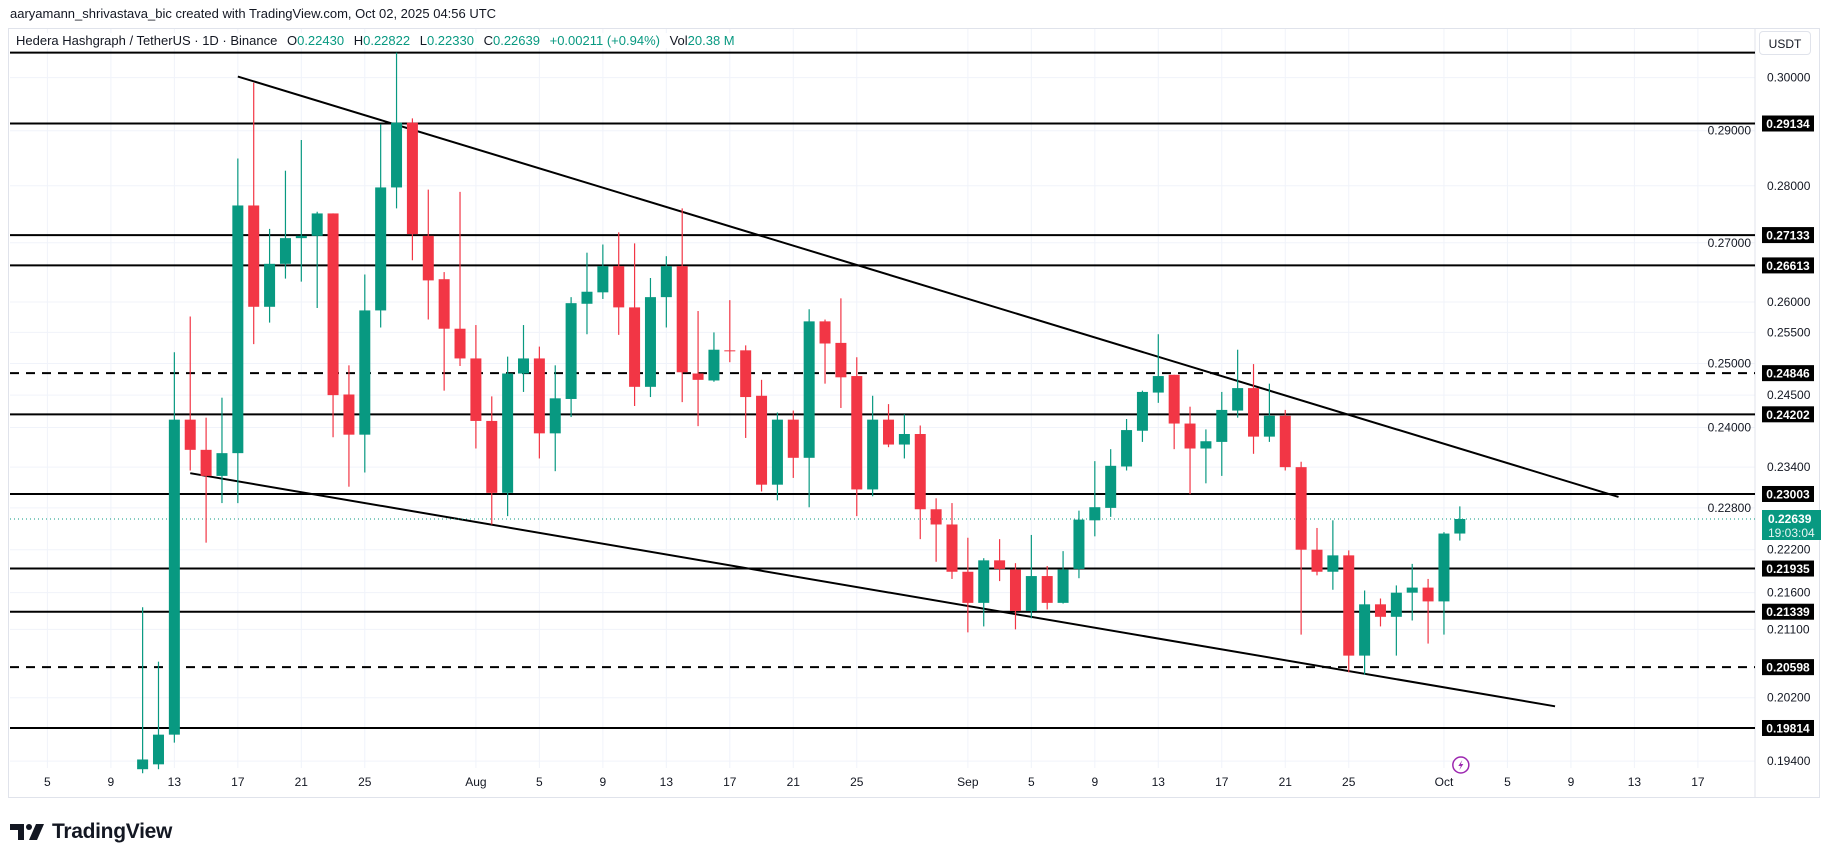 Image resolution: width=1825 pixels, height=849 pixels. I want to click on level-label-box, so click(1788, 611).